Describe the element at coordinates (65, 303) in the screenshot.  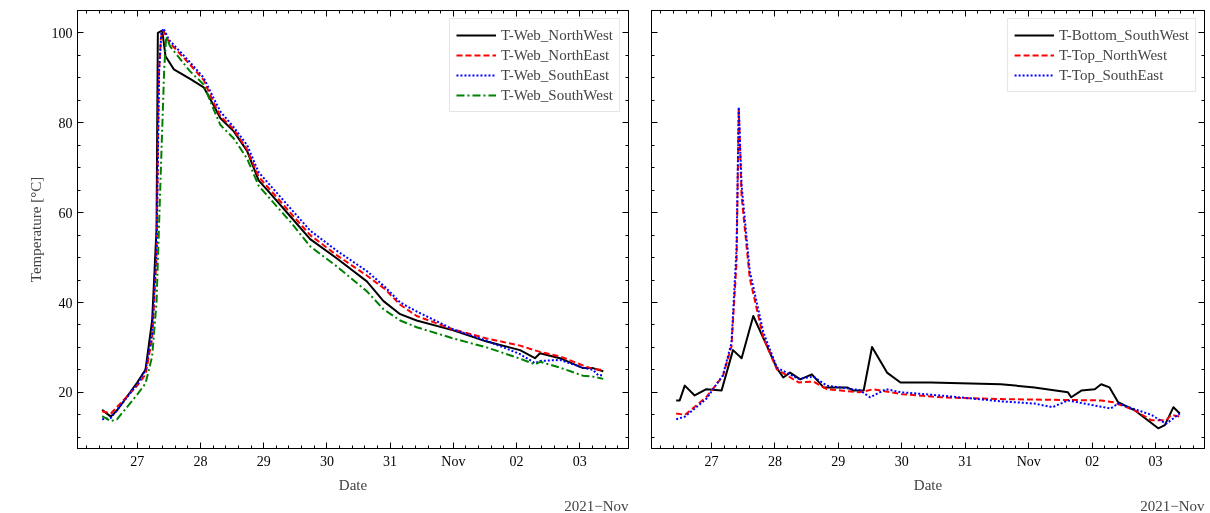
I see `y-tick-label: 40` at that location.